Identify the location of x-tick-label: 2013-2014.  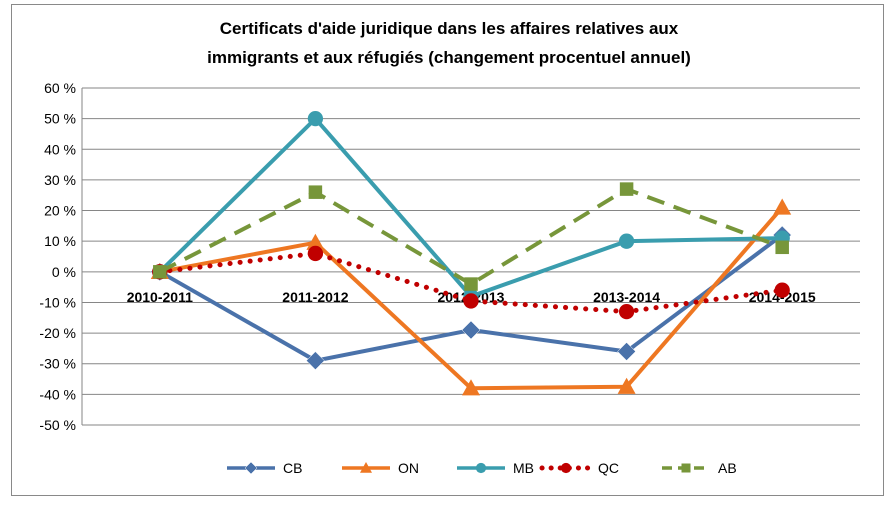
(626, 297).